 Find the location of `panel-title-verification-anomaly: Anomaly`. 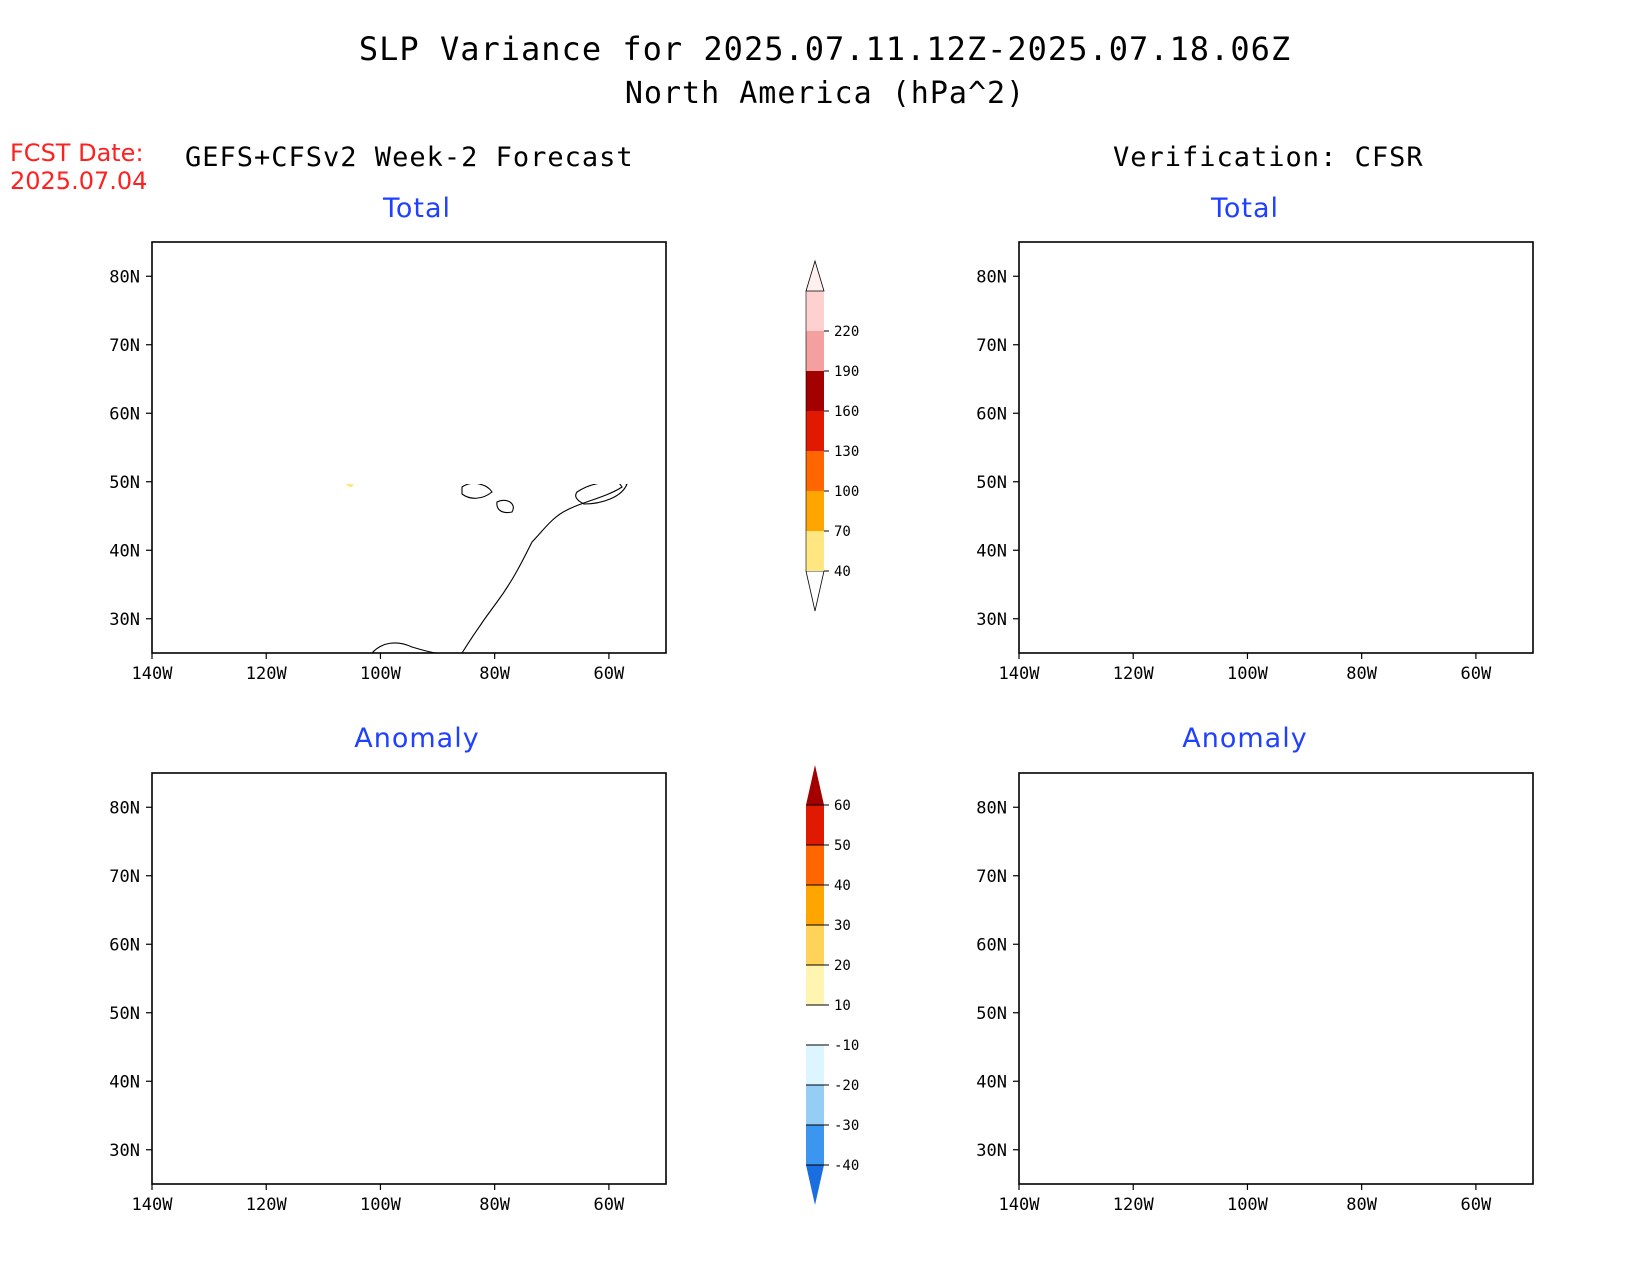

panel-title-verification-anomaly: Anomaly is located at coordinates (1245, 738).